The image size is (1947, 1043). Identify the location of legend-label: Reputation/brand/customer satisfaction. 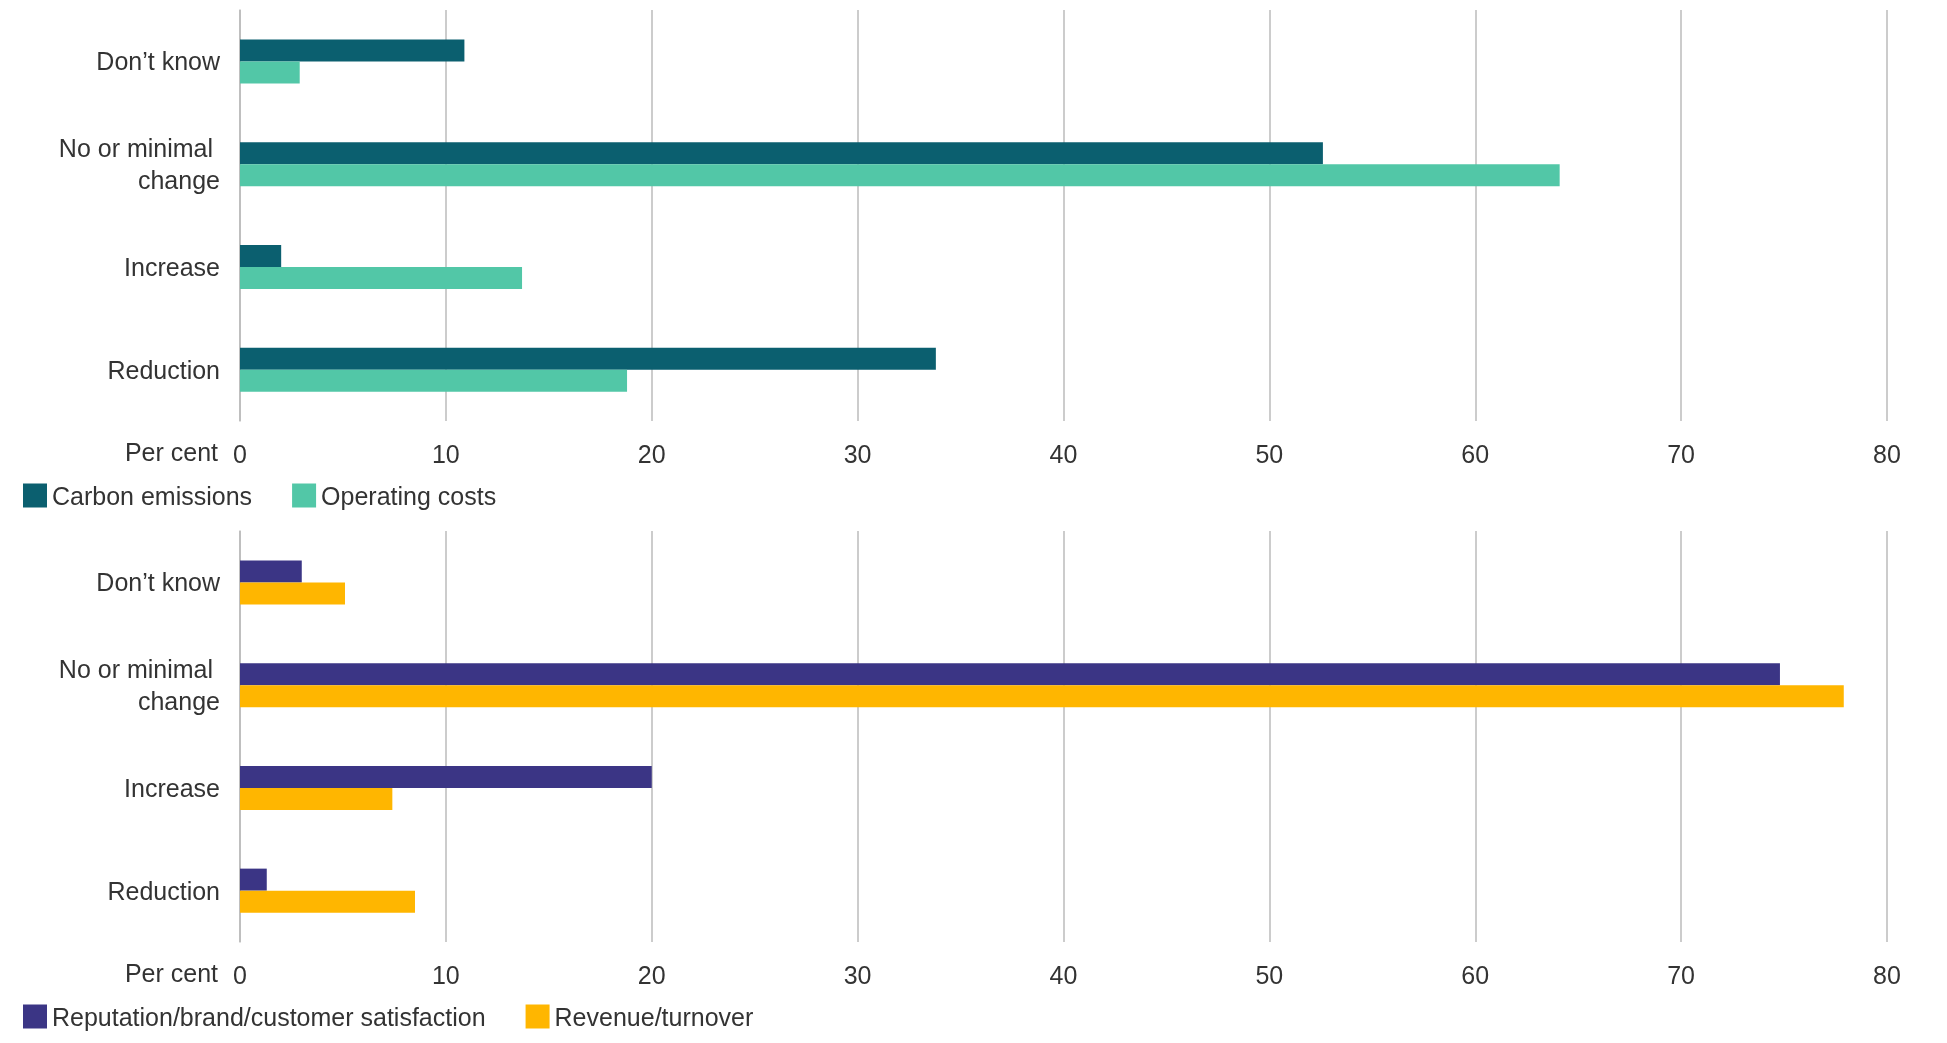
(269, 1016).